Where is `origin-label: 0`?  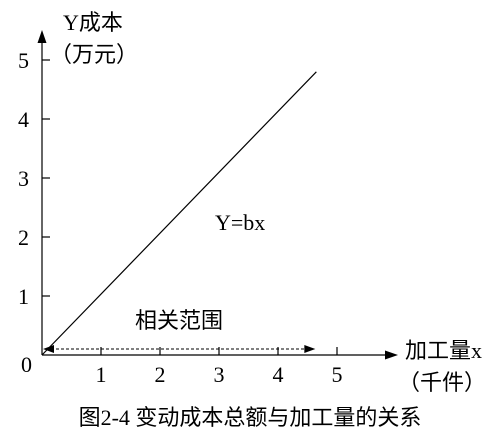
origin-label: 0 is located at coordinates (26, 364).